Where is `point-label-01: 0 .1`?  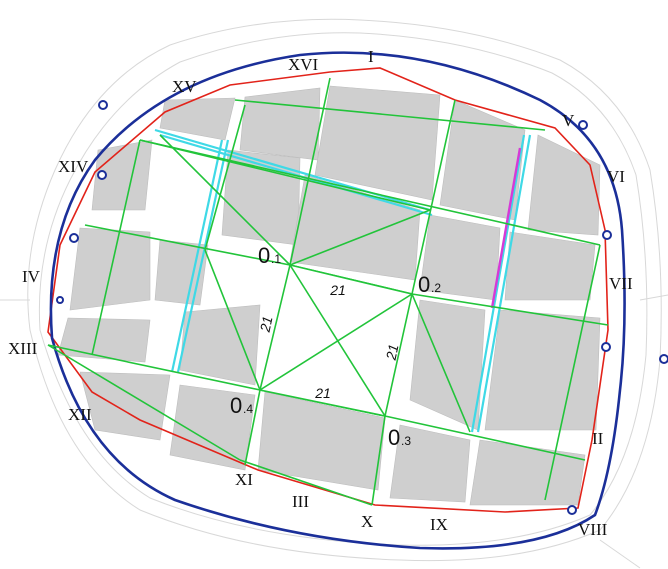
point-label-01: 0 .1 is located at coordinates (269, 255).